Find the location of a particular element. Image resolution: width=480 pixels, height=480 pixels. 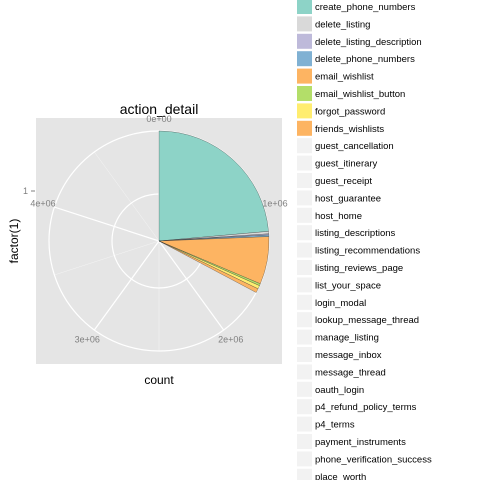

theta-tick-label: 4e+06 is located at coordinates (42, 203).